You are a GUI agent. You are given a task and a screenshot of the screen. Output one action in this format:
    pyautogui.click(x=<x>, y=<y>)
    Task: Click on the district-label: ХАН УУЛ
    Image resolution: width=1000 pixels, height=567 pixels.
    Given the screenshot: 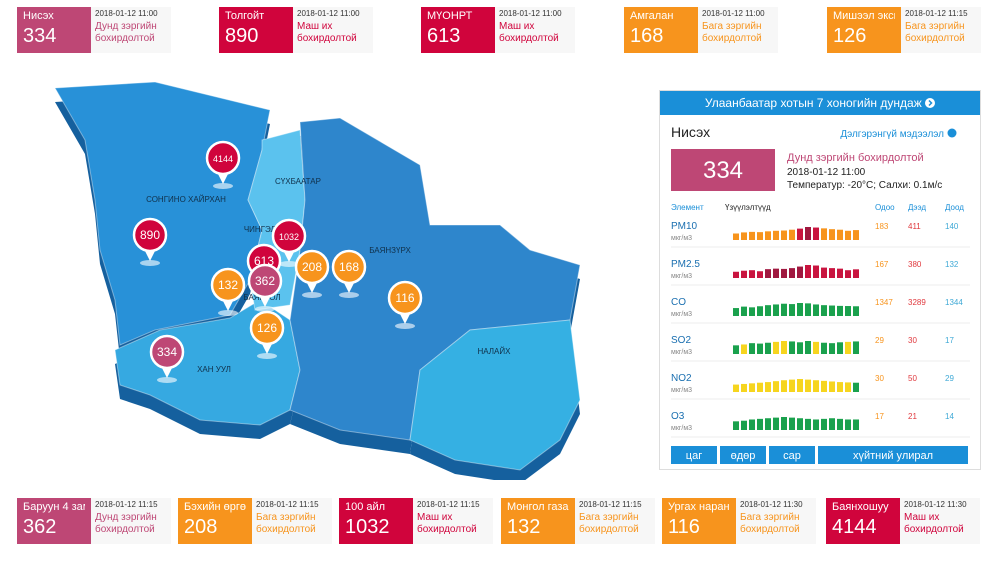 What is the action you would take?
    pyautogui.click(x=214, y=369)
    